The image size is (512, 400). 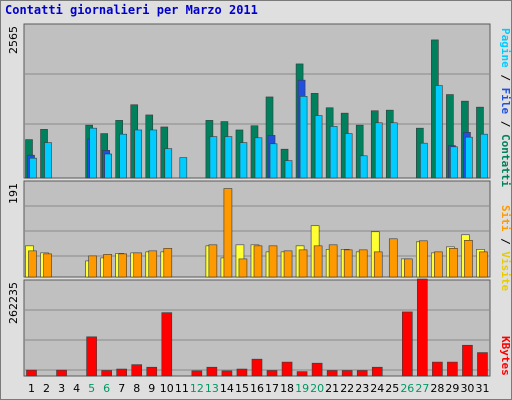 What do you see at coordinates (272, 388) in the screenshot?
I see `x-tick-label-17: 17` at bounding box center [272, 388].